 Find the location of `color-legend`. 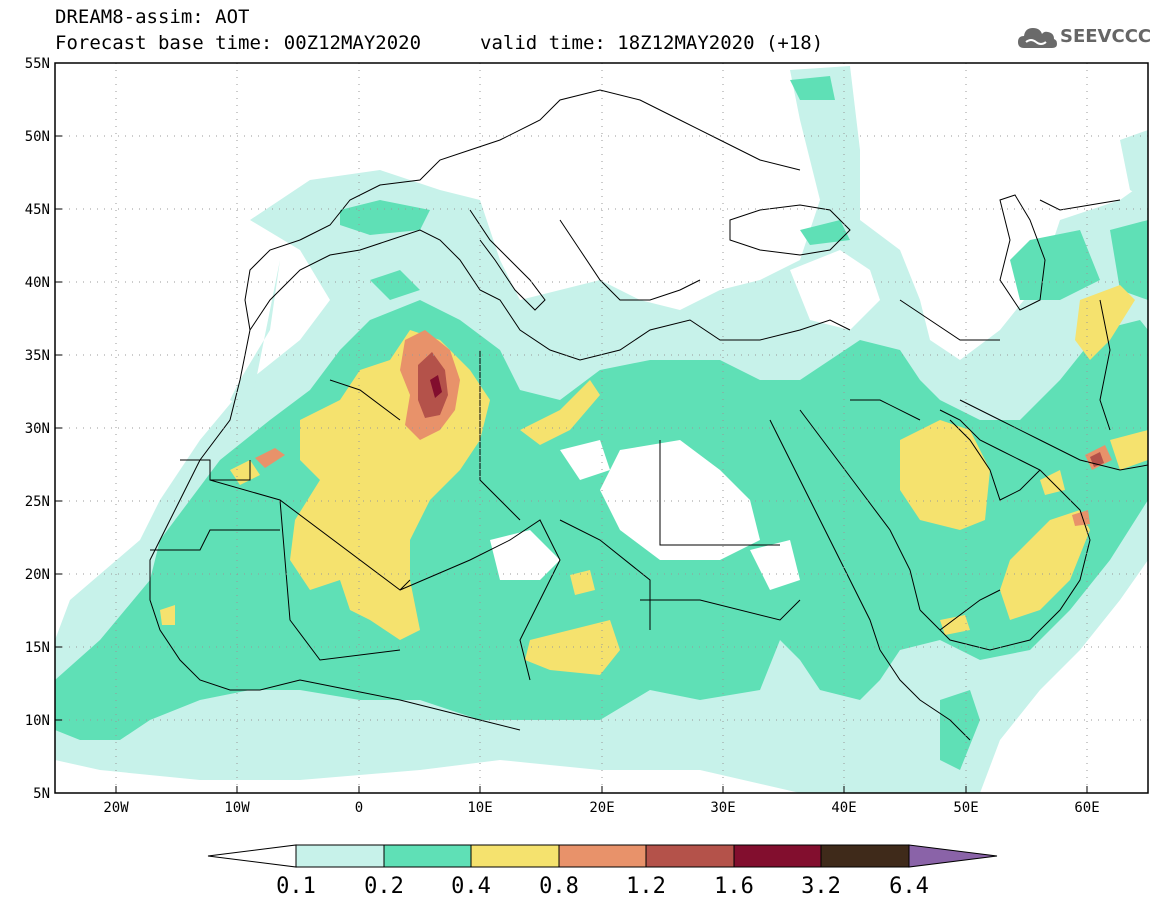

color-legend is located at coordinates (602, 856).